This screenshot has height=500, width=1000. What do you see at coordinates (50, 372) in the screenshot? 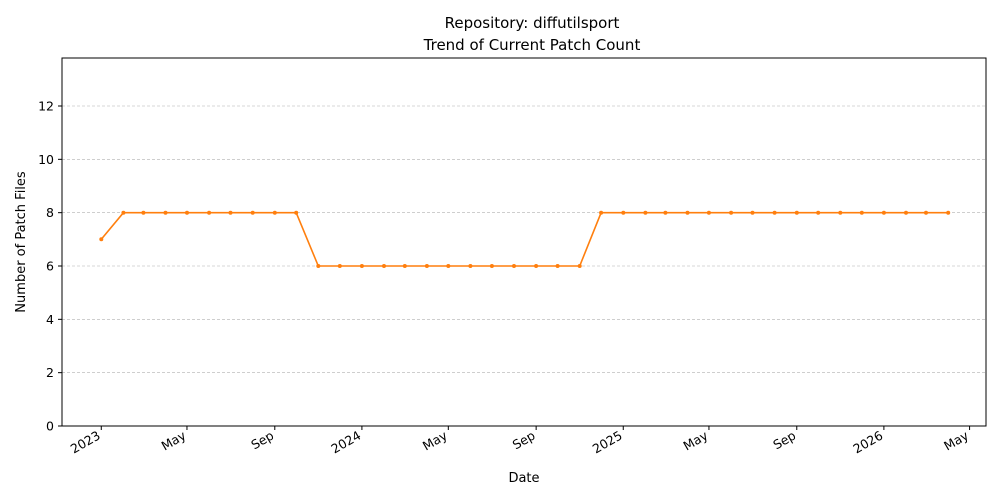
I see `y-tick-label: 2` at bounding box center [50, 372].